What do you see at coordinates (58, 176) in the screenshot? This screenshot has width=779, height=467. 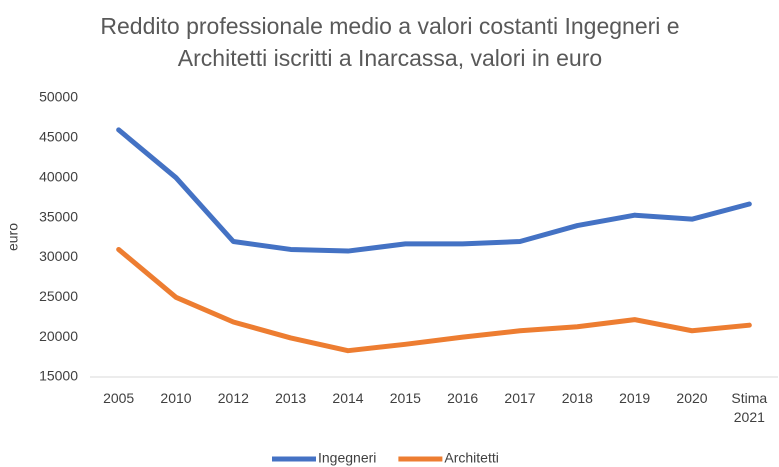 I see `y-tick-label: 40000` at bounding box center [58, 176].